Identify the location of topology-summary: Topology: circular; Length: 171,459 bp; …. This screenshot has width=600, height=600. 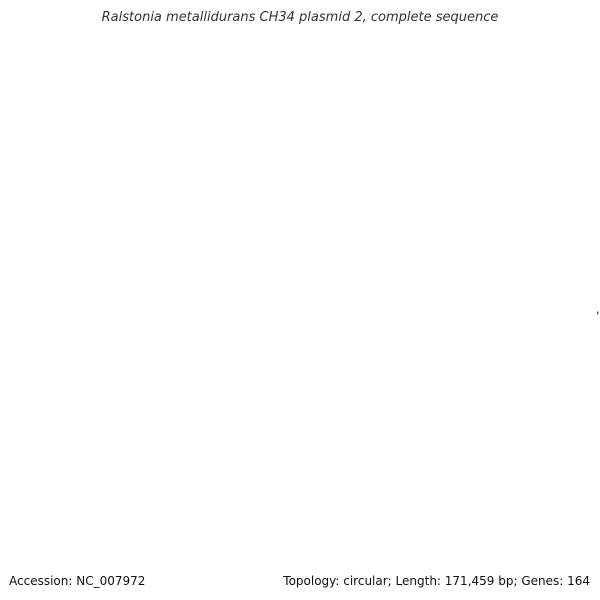
(436, 581).